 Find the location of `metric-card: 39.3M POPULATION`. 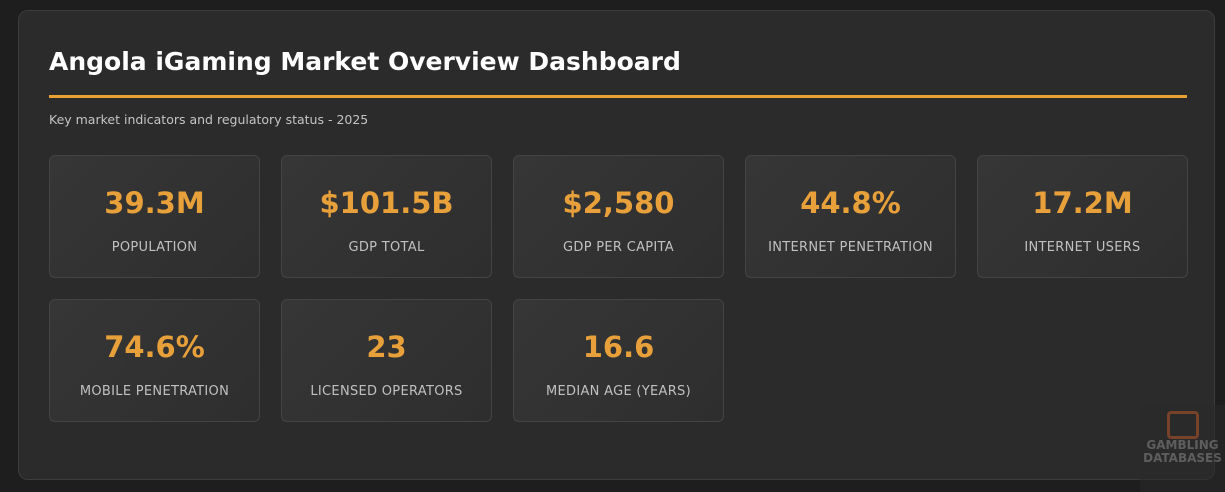

metric-card: 39.3M POPULATION is located at coordinates (154, 216).